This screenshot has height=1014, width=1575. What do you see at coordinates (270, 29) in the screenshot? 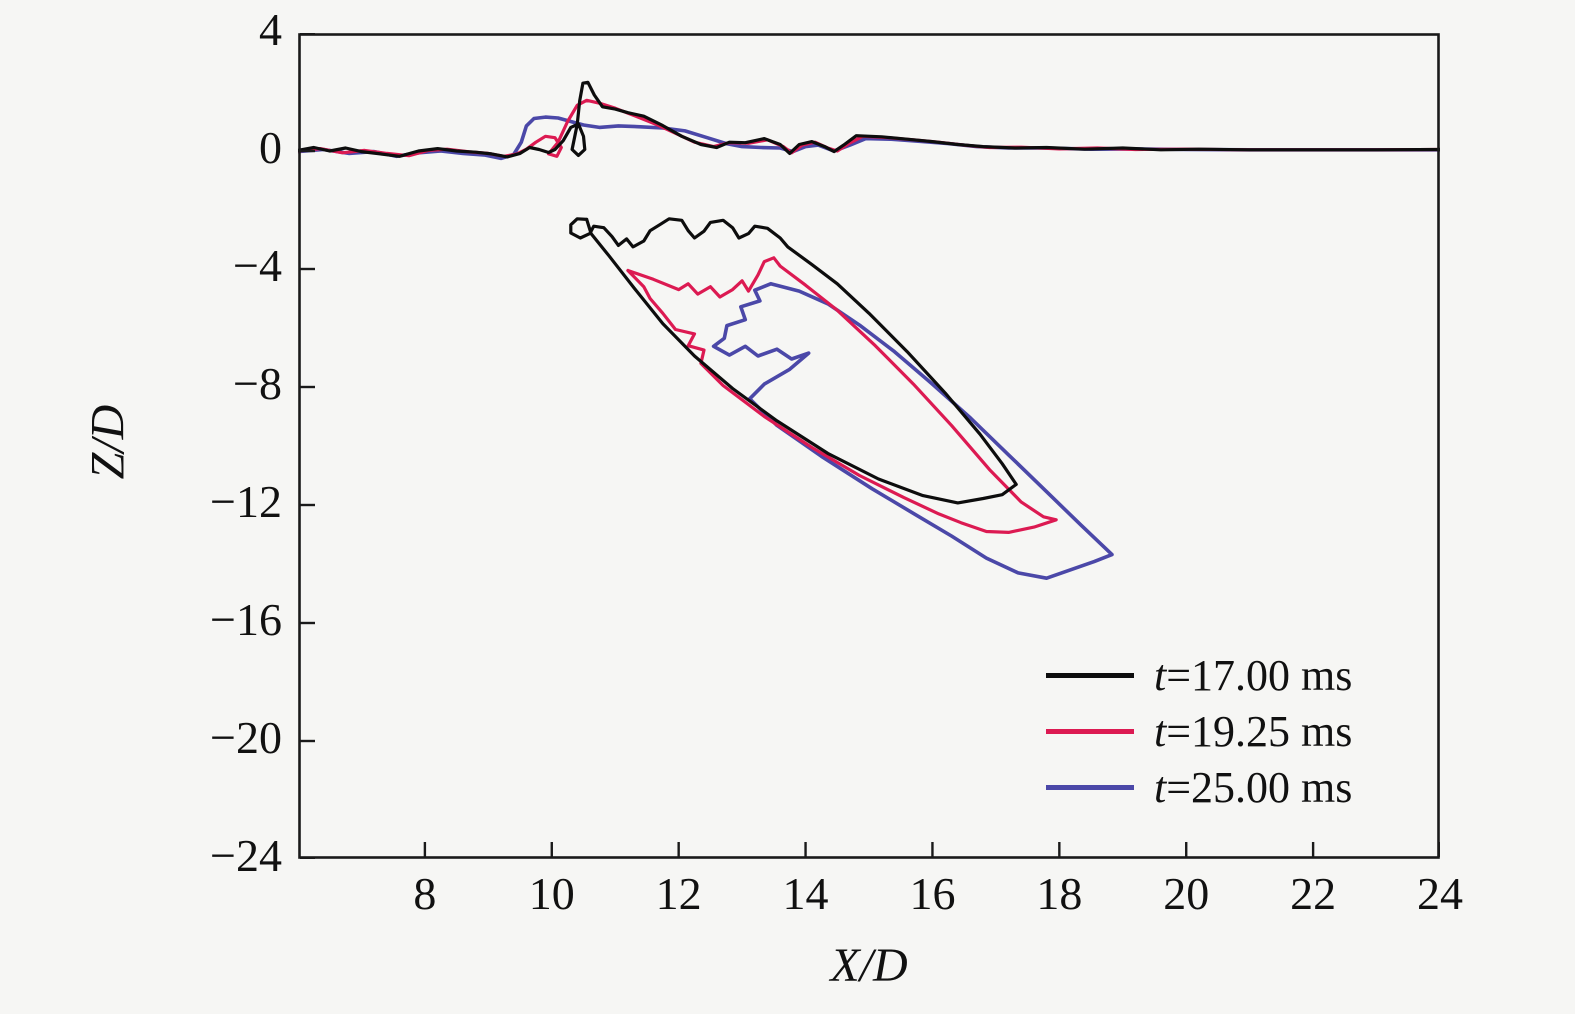
I see `y-tick-label: 4` at bounding box center [270, 29].